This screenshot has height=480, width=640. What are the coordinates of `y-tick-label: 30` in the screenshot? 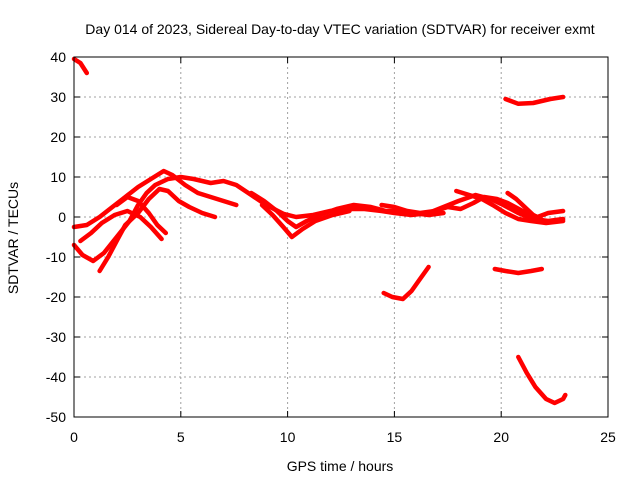 It's located at (58, 97).